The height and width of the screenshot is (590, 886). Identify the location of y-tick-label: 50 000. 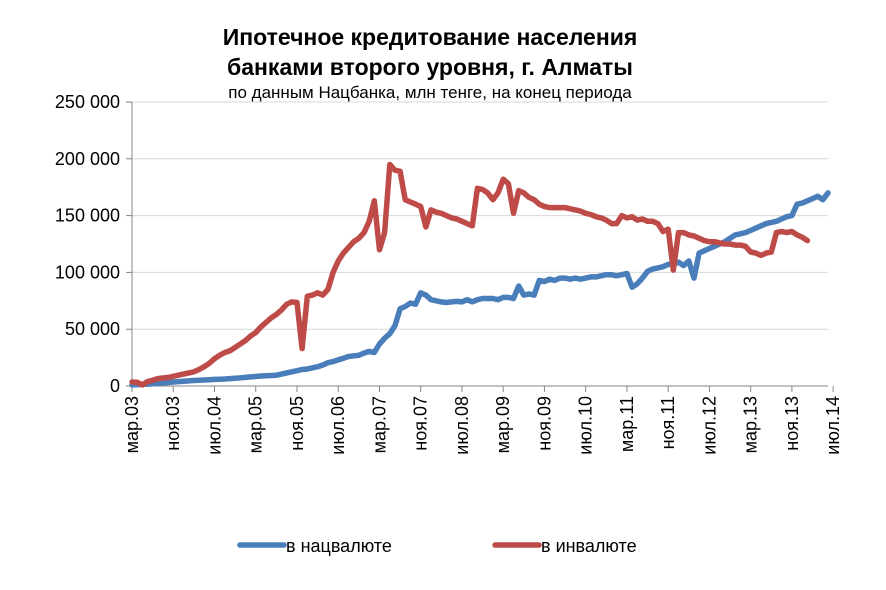
(92, 329).